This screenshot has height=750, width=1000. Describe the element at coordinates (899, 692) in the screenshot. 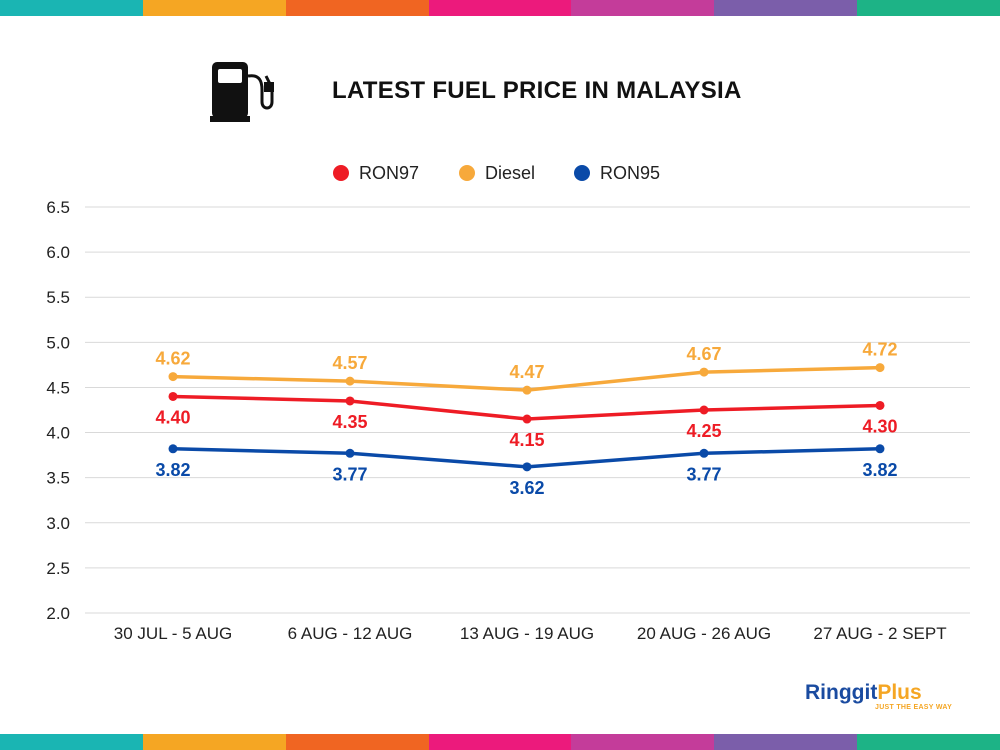

I see `brand-name-part2: Plus` at that location.